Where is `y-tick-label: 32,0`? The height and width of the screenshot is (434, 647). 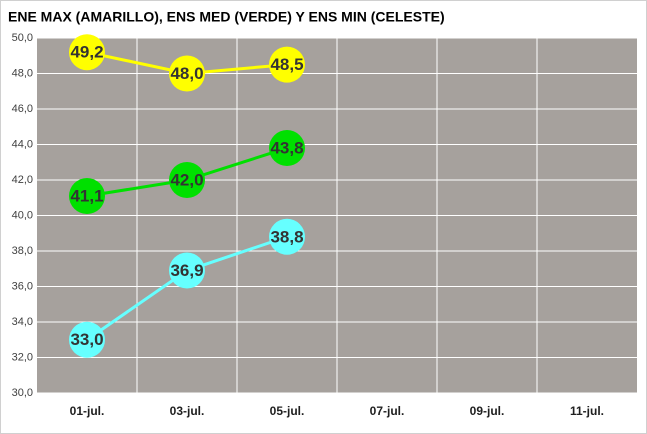 y-tick-label: 32,0 is located at coordinates (22, 357).